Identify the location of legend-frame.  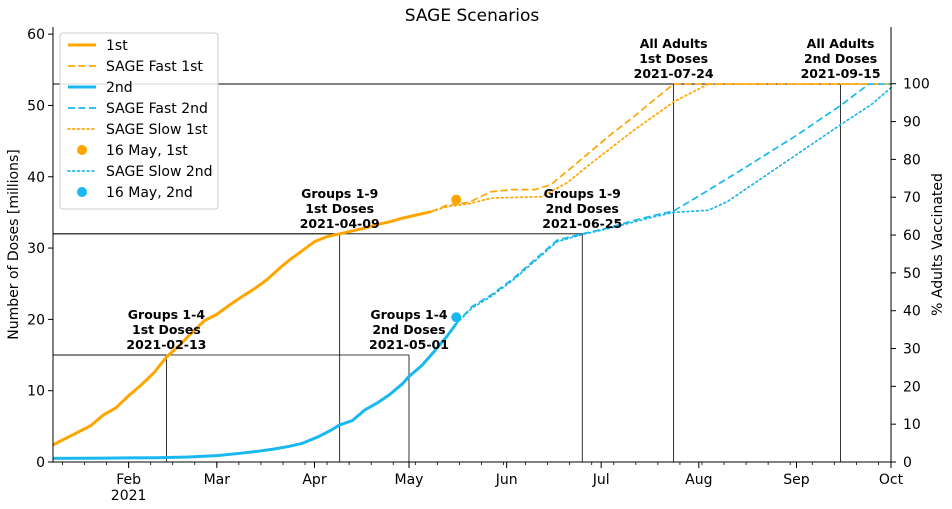
(139, 121).